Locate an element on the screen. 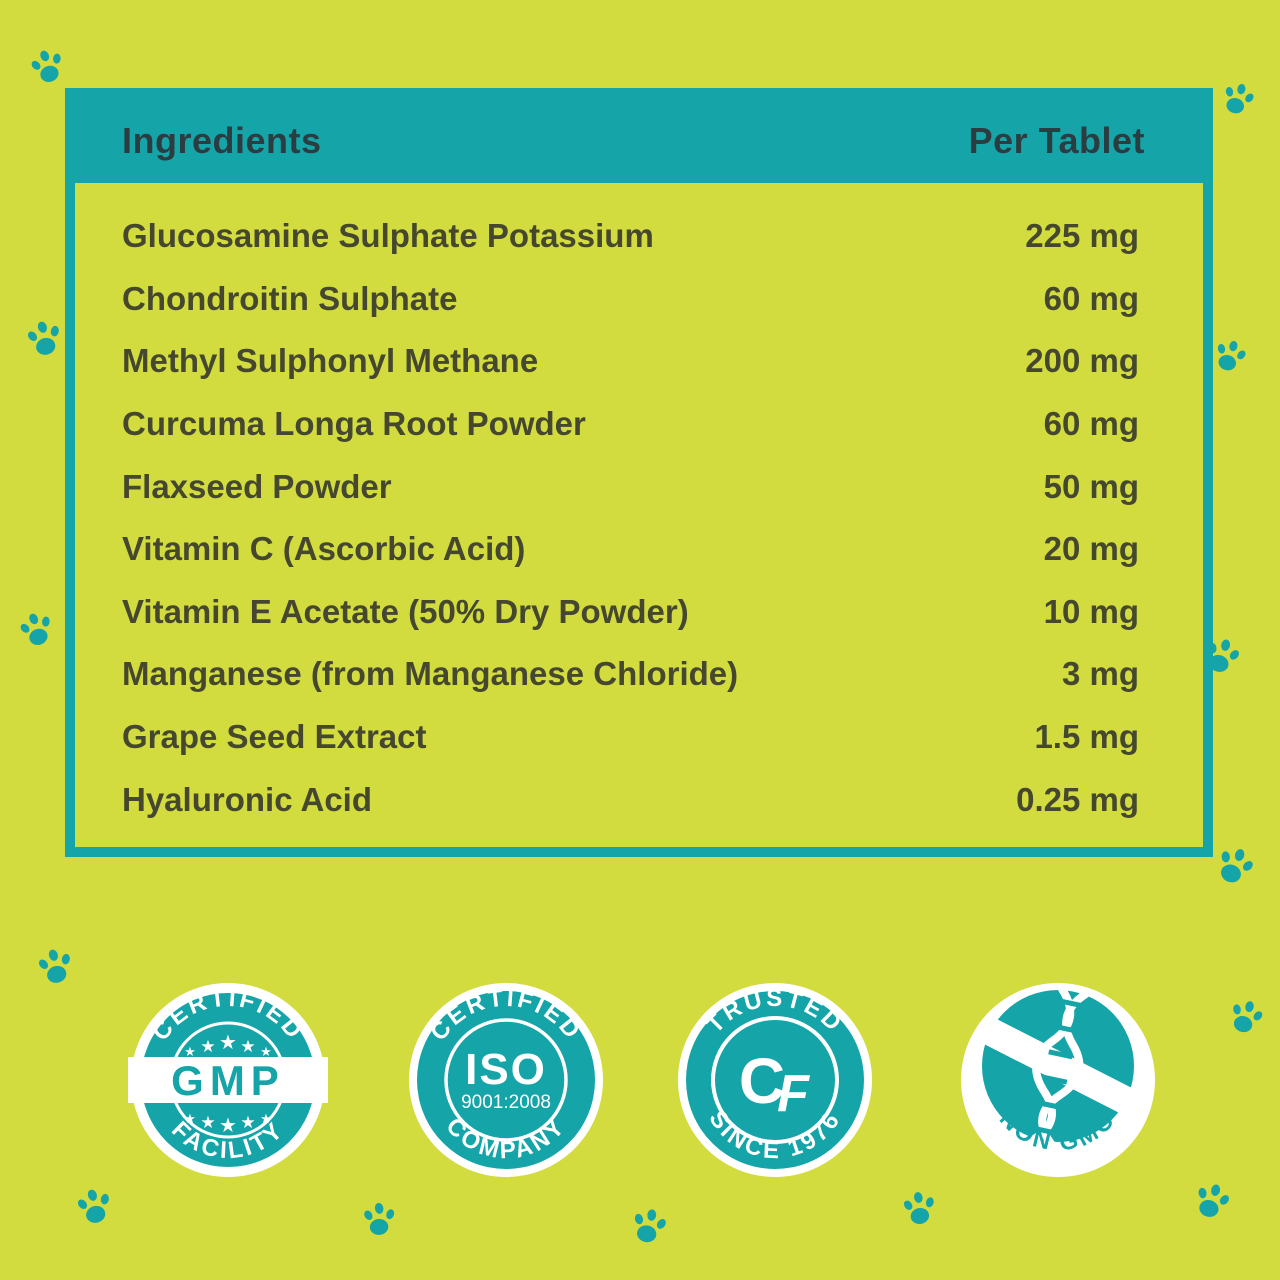 The image size is (1280, 1280). ingredient-name: Hyaluronic Acid is located at coordinates (247, 799).